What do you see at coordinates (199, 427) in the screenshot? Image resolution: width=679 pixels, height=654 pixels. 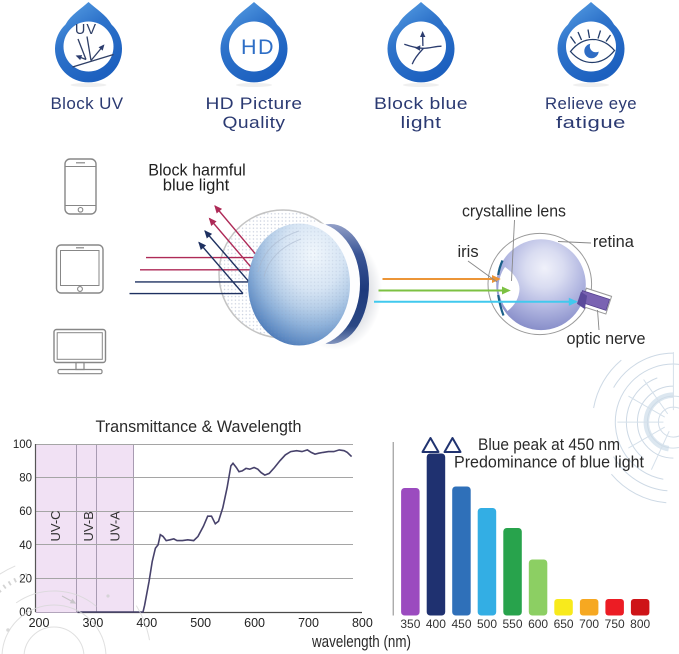 I see `svg-text: Transmittance & Wavelength` at bounding box center [199, 427].